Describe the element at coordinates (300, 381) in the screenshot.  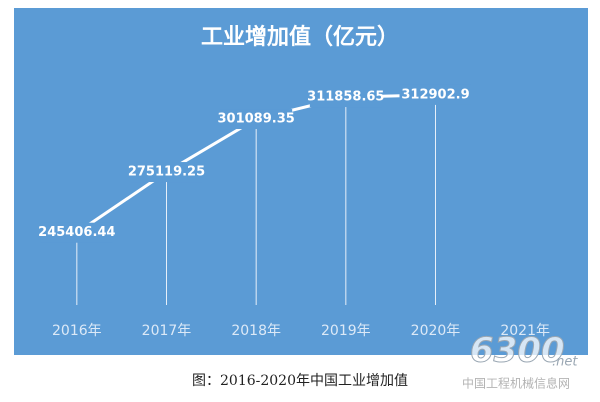
I see `caption: 图：2016-2020年中国工业增加值` at that location.